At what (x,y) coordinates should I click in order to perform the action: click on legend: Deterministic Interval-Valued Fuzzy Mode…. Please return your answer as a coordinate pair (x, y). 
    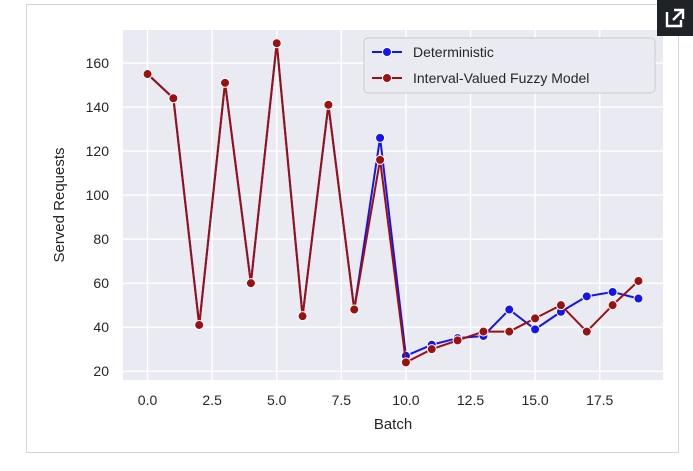
    Looking at the image, I should click on (509, 65).